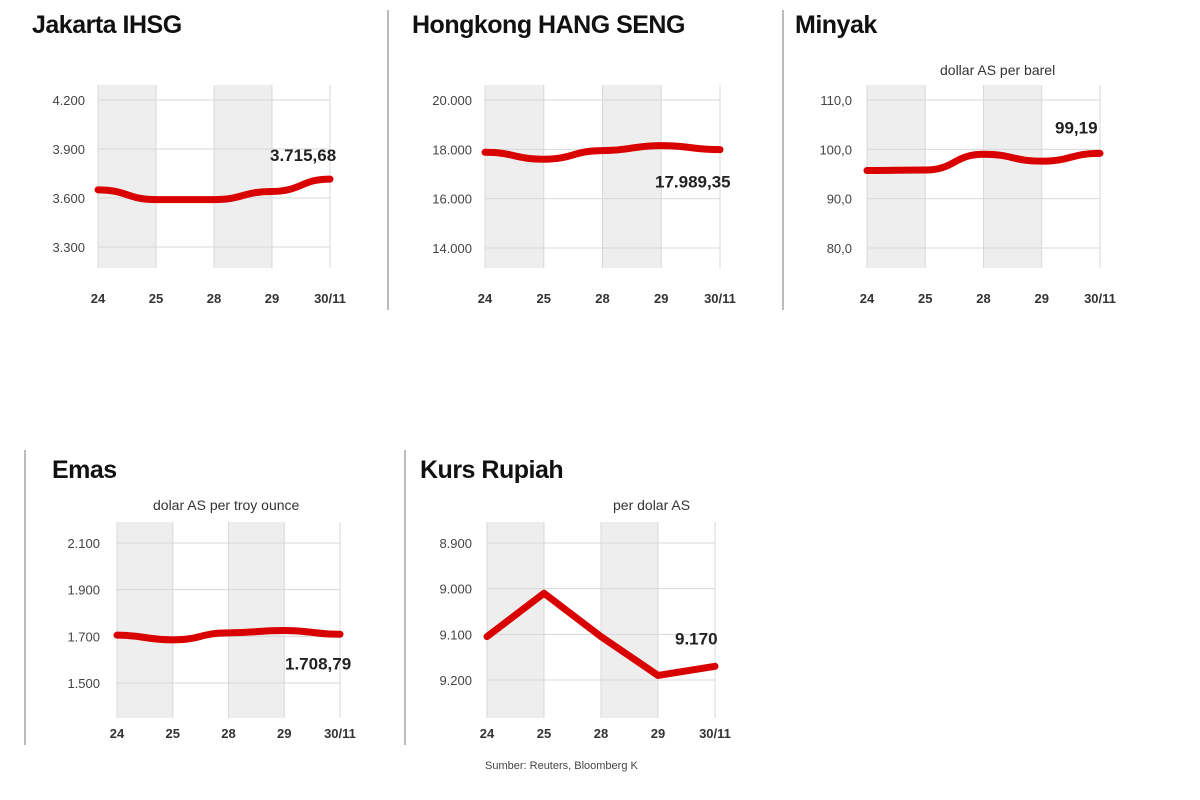  Describe the element at coordinates (696, 638) in the screenshot. I see `last-value-label: 9.170` at that location.